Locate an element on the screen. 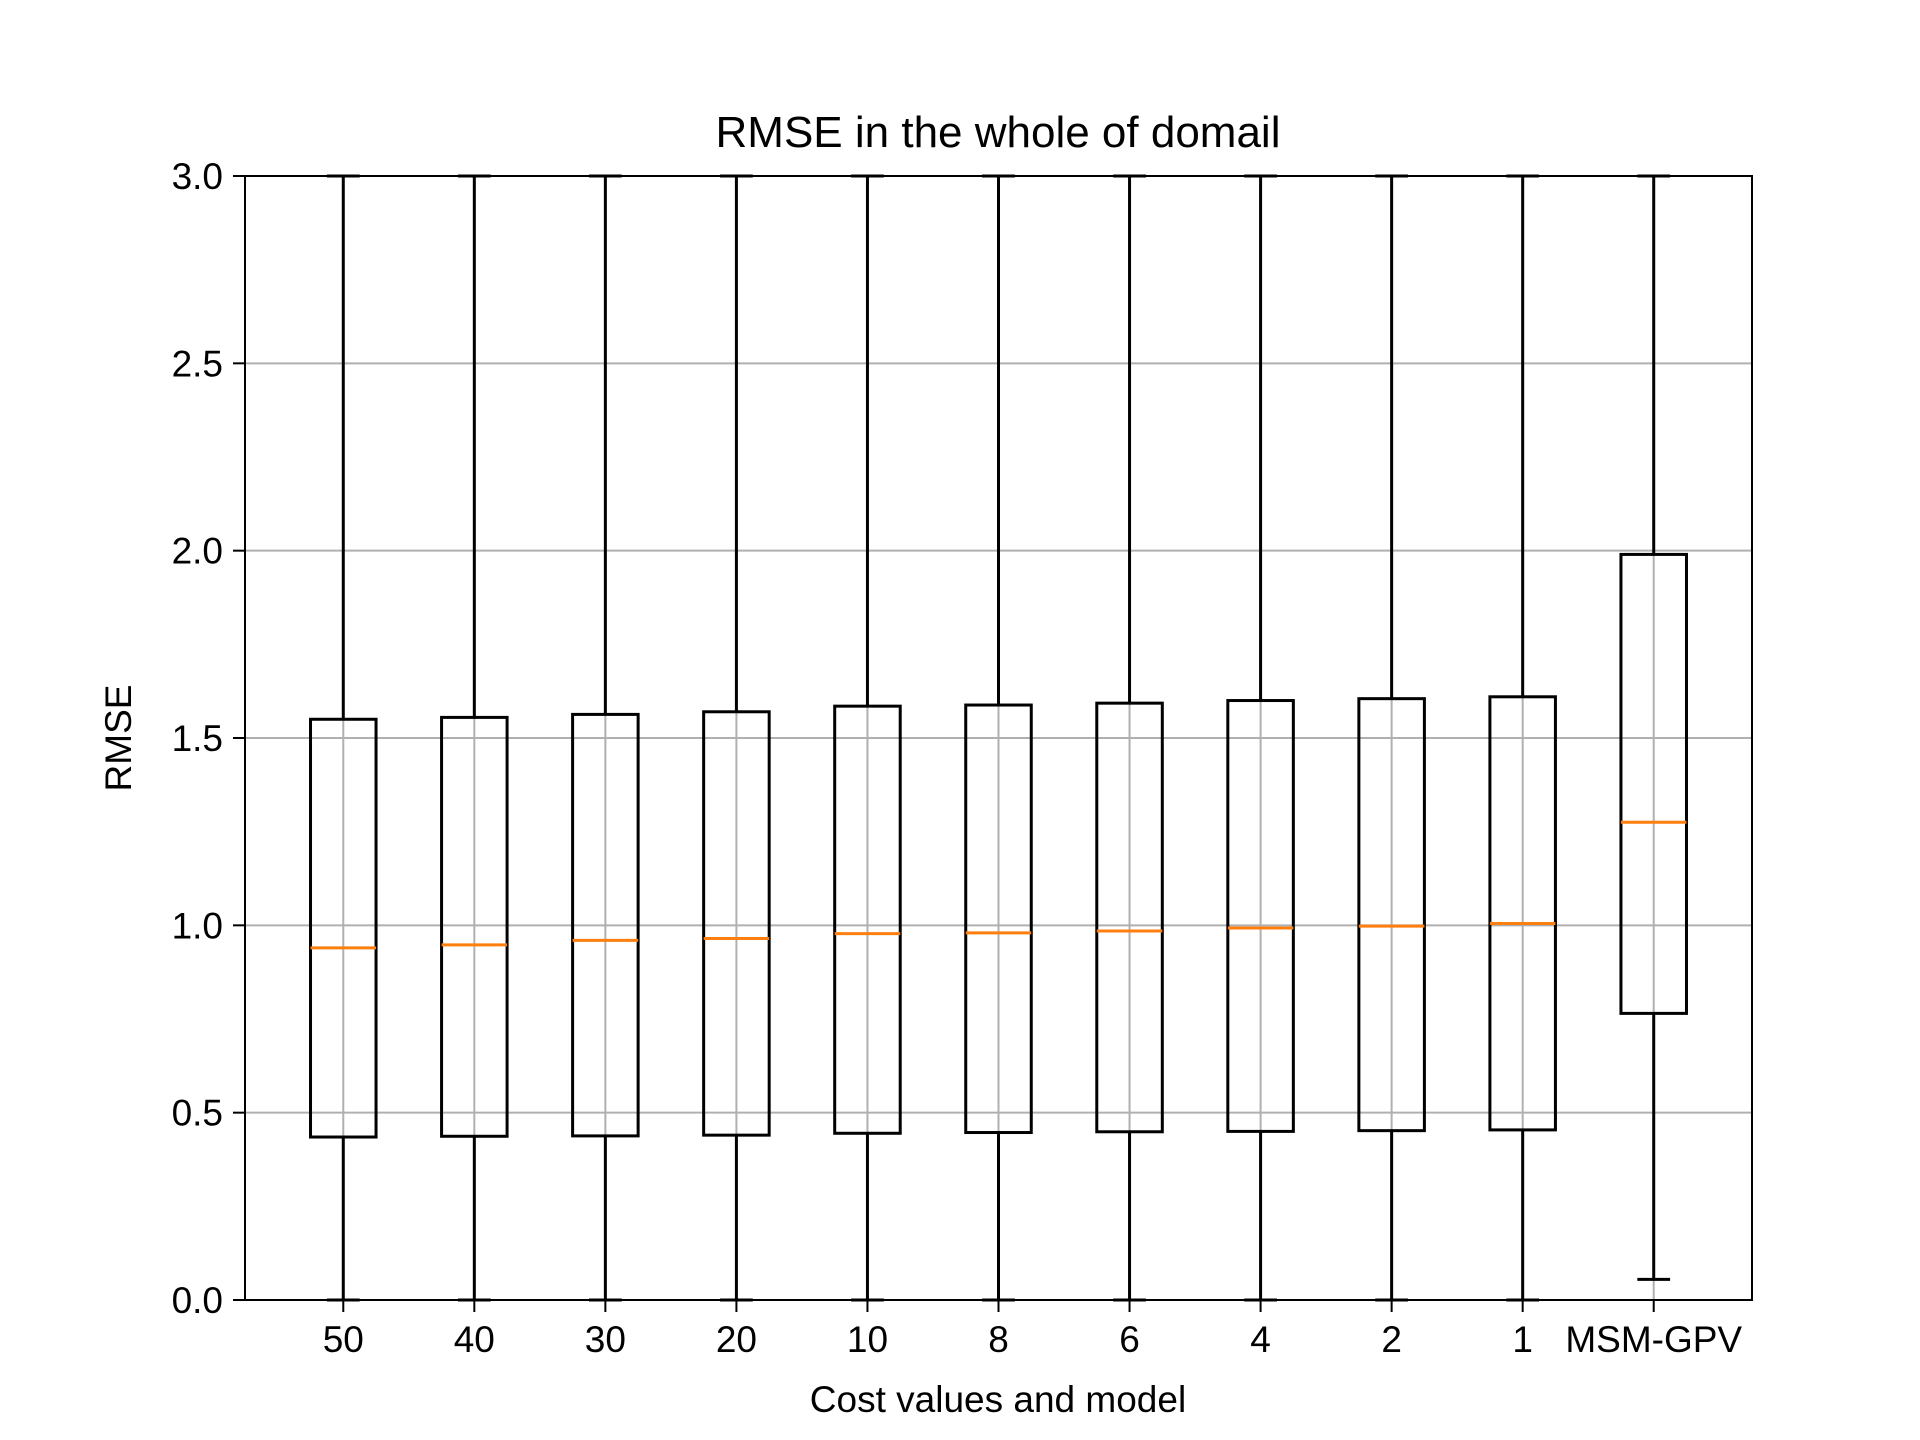 The image size is (1920, 1440). y-axis: 0.0 0.5 1.0 1.5 2.0 2.5 3.0 is located at coordinates (208, 738).